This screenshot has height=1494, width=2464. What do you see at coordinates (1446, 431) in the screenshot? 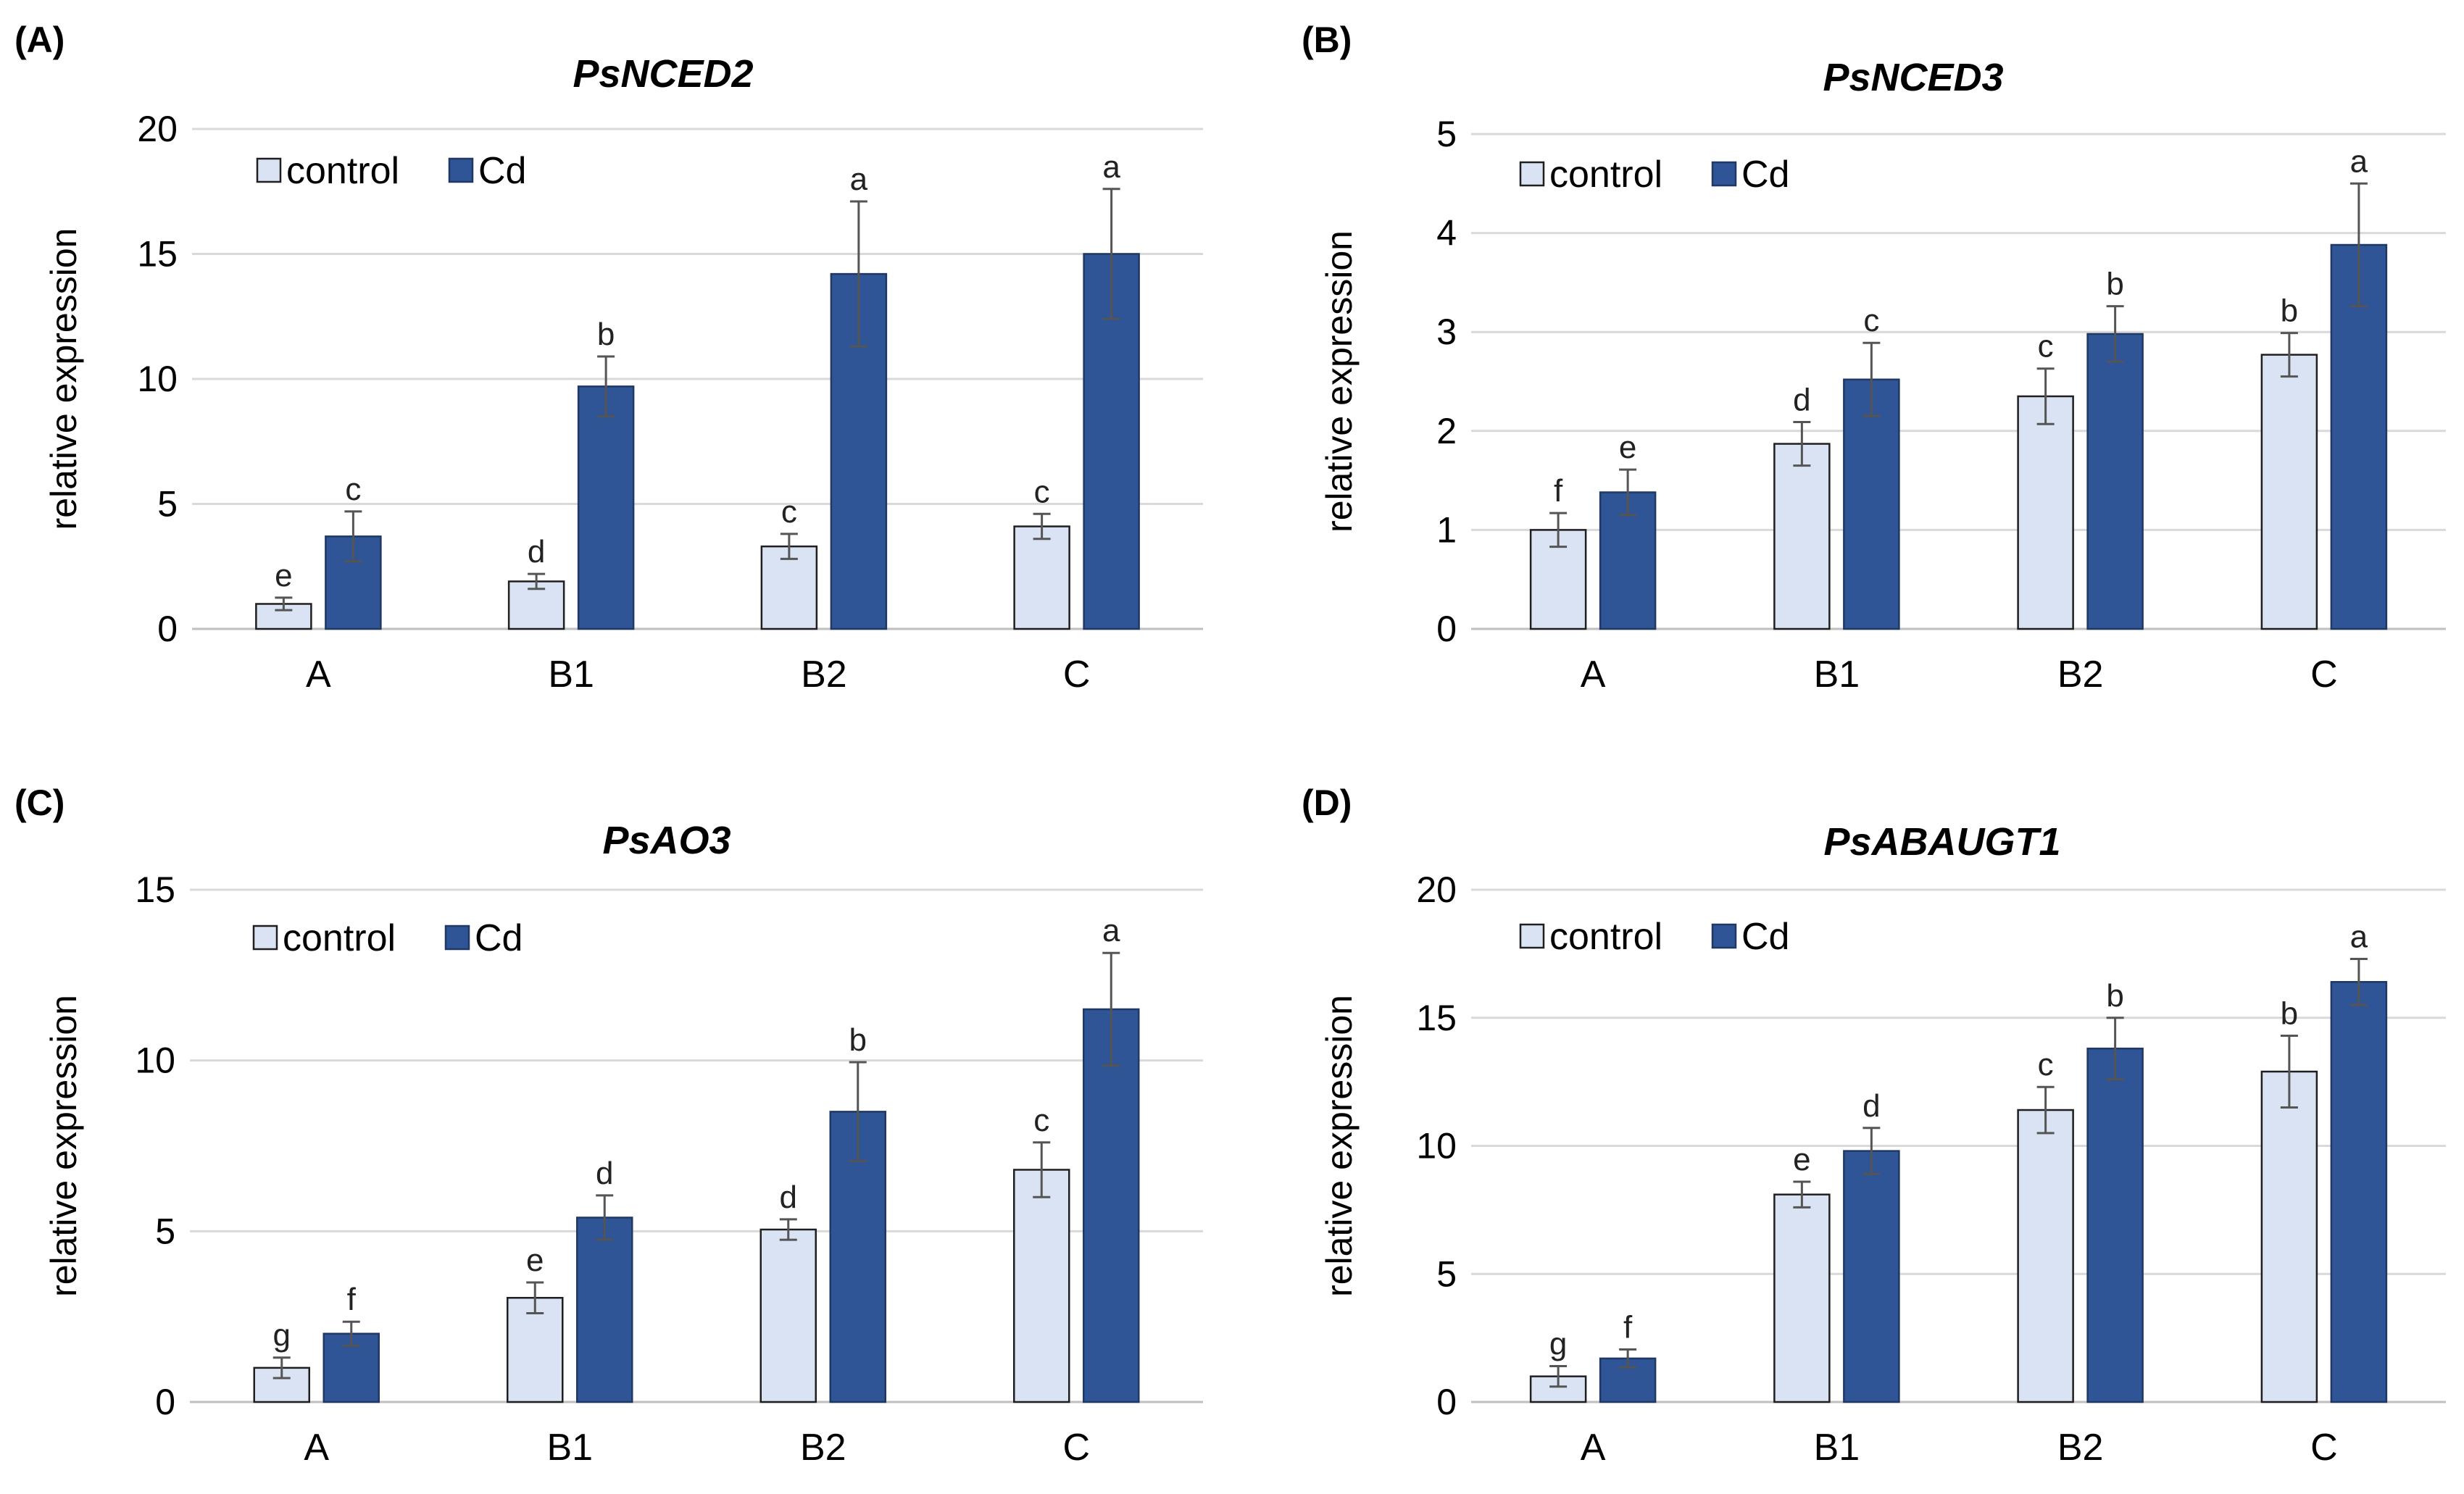
I see `y-tick-label: 2` at bounding box center [1446, 431].